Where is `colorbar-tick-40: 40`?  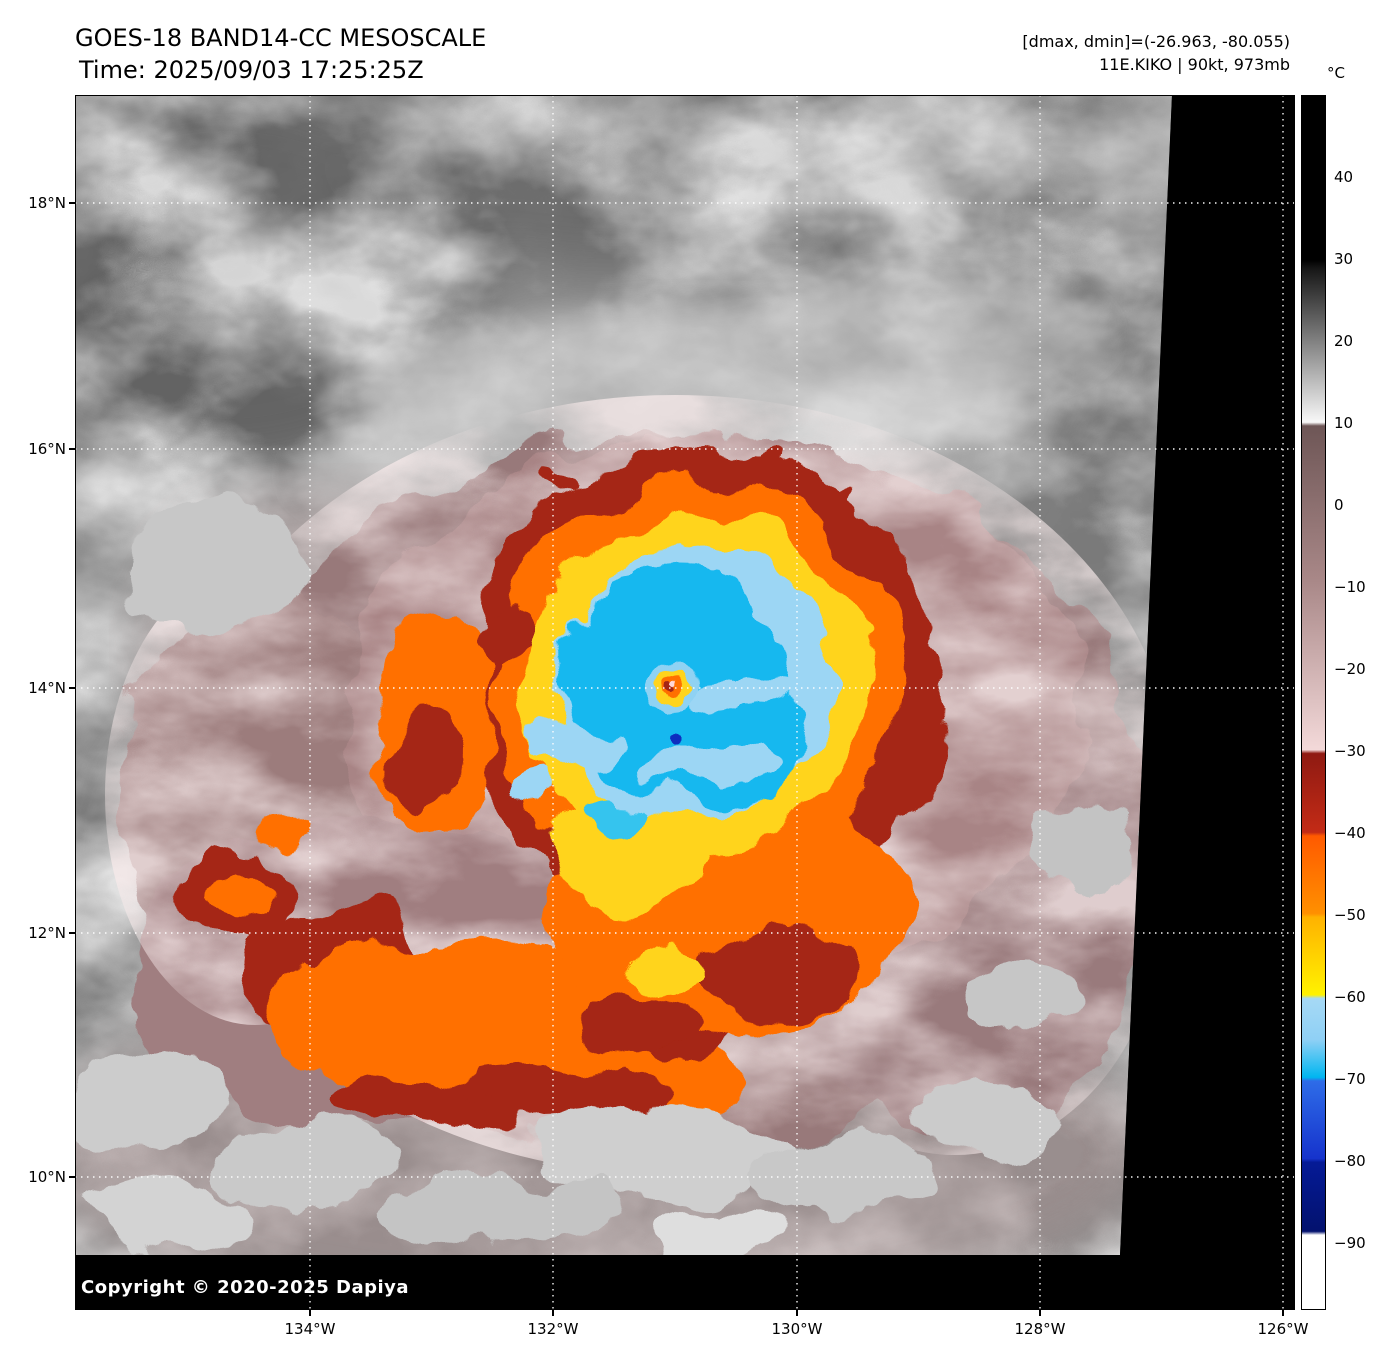 colorbar-tick-40: 40 is located at coordinates (1344, 177).